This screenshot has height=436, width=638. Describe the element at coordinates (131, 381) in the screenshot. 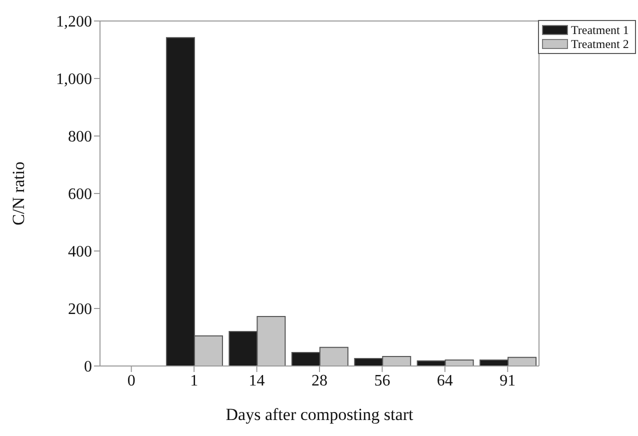

I see `x-tick-label: 0` at that location.